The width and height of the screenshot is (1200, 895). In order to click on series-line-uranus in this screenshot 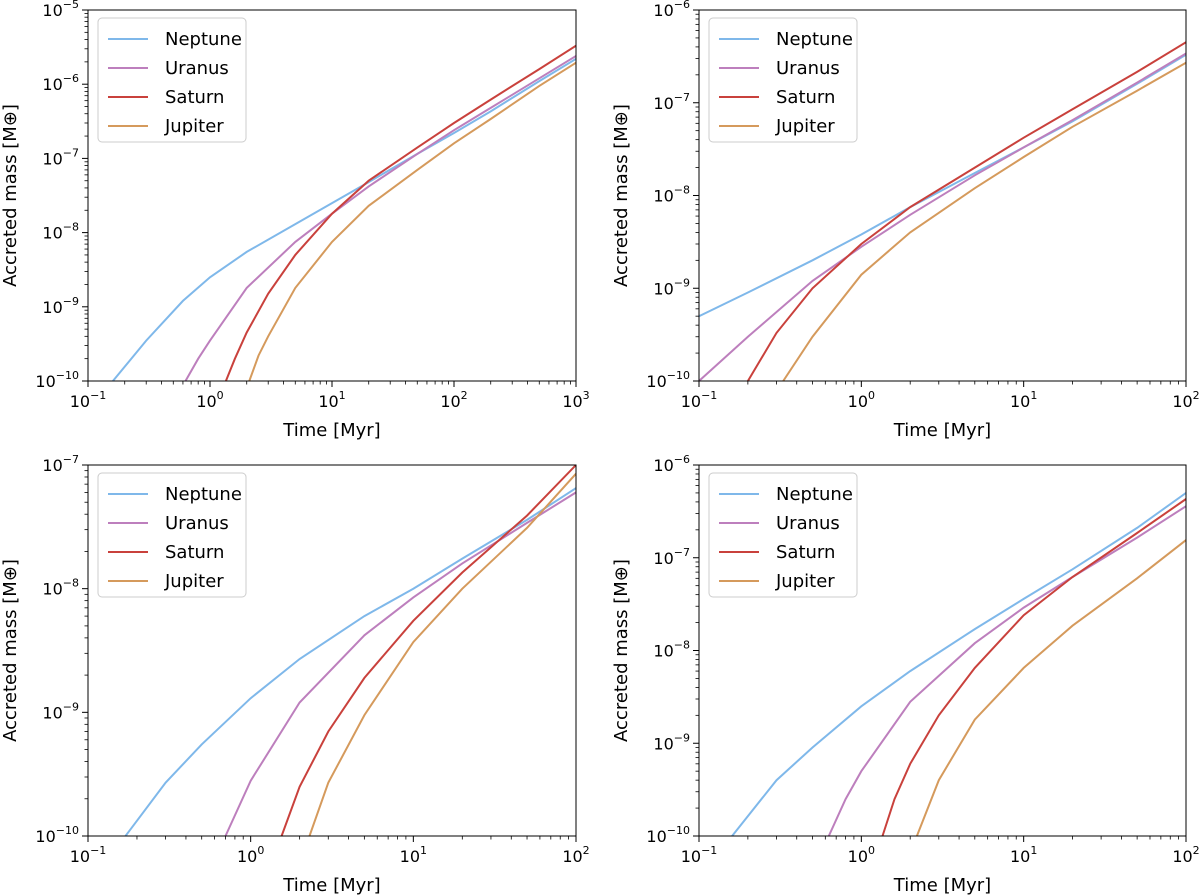, I will do `click(942, 216)`.